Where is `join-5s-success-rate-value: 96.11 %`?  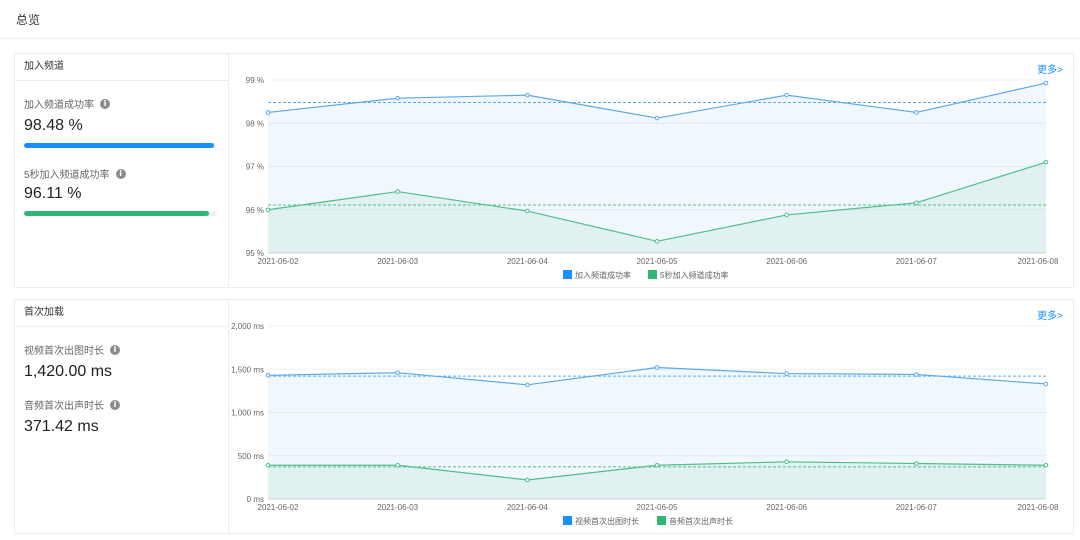 join-5s-success-rate-value: 96.11 % is located at coordinates (53, 193).